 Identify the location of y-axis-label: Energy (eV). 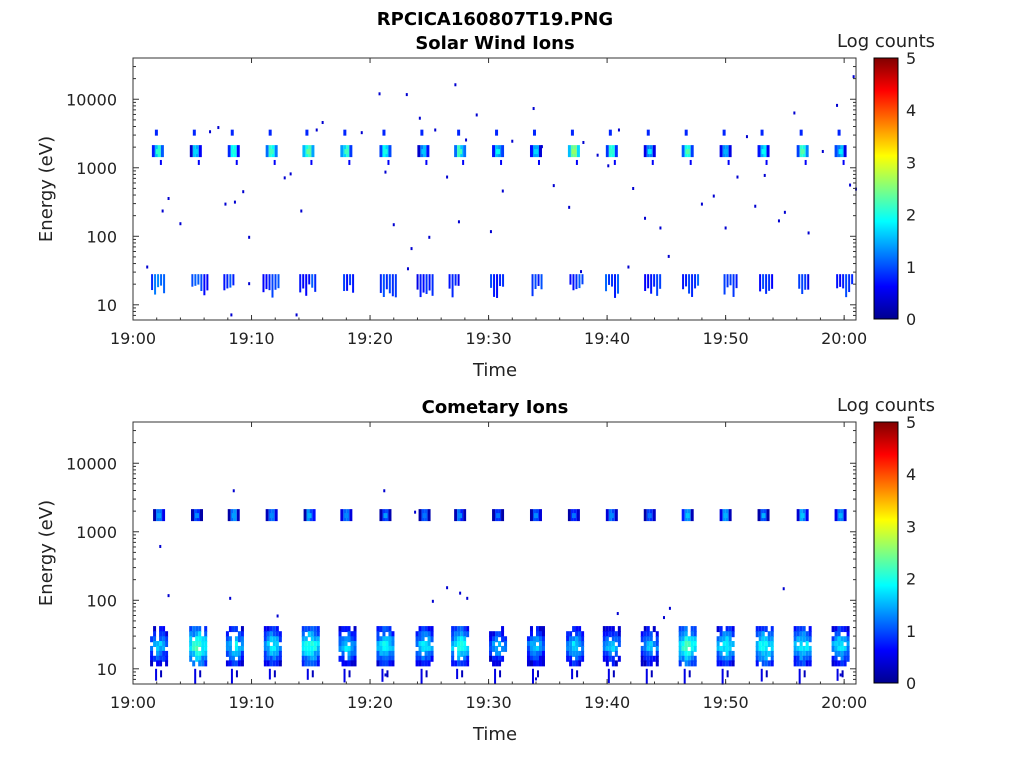
(46, 189).